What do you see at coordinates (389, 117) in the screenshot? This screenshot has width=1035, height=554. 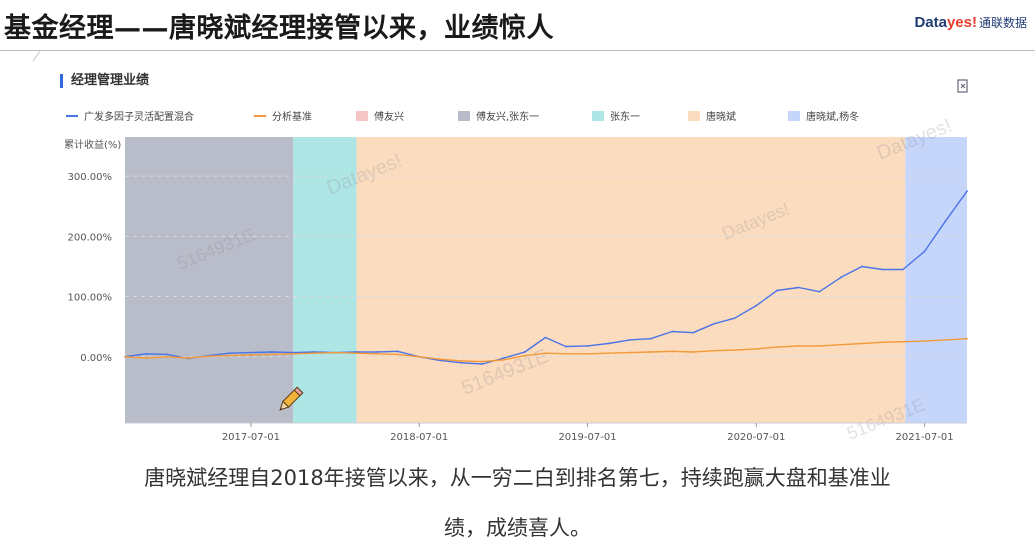 I see `legend-label: 傅友兴` at bounding box center [389, 117].